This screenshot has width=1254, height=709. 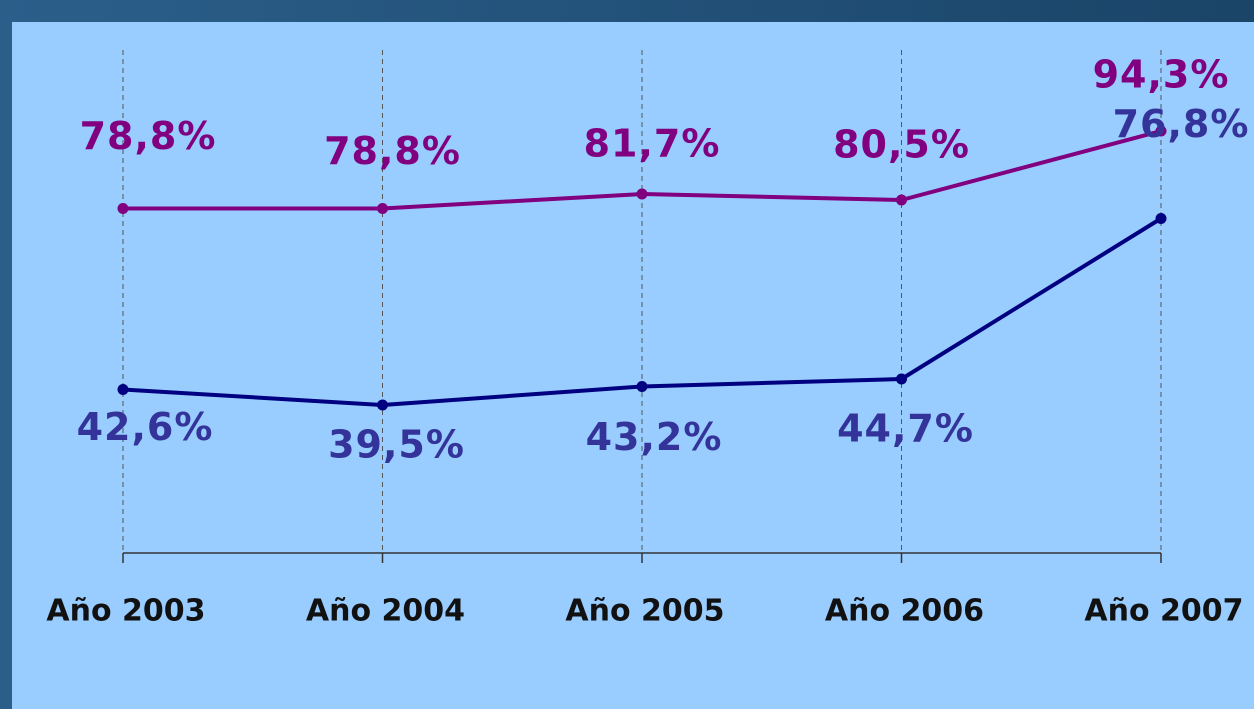 I want to click on data-label: 44,7%, so click(x=905, y=429).